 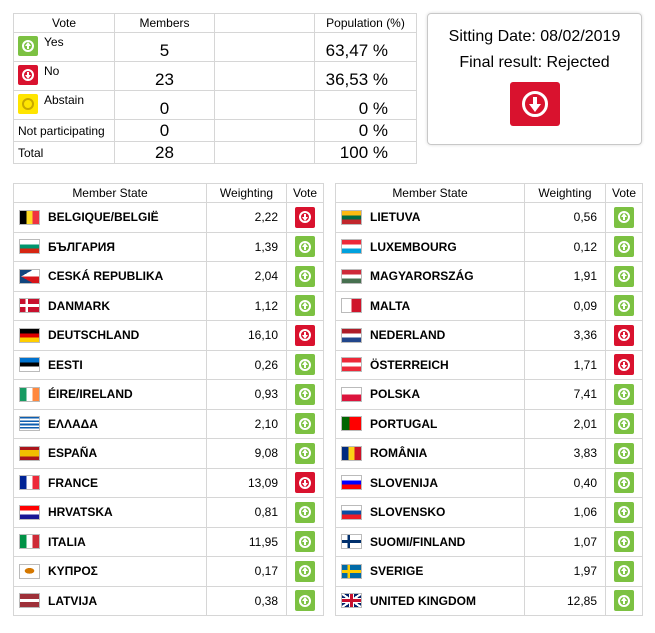 I want to click on member-state-name: БЪЛГАРИЯ, so click(x=81, y=246).